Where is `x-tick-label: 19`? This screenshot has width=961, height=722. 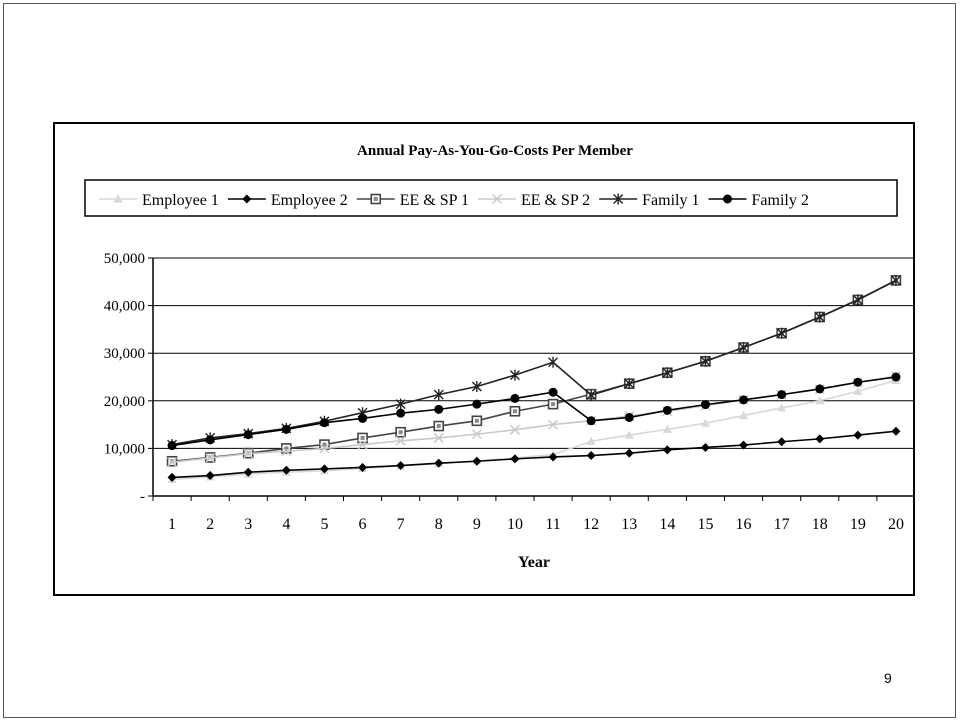 x-tick-label: 19 is located at coordinates (858, 524).